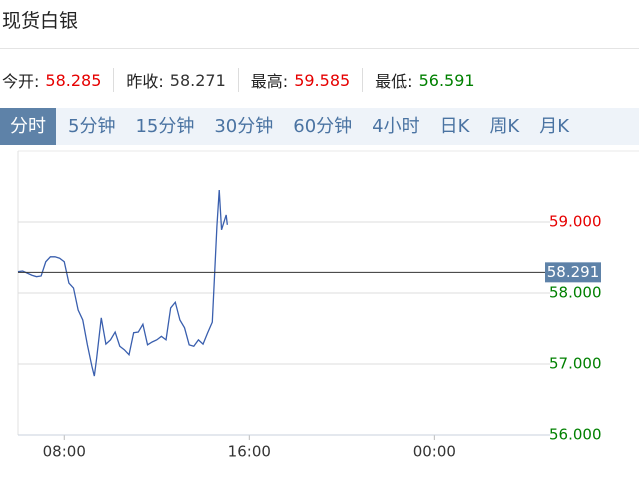 This screenshot has height=483, width=639. What do you see at coordinates (249, 452) in the screenshot?
I see `x-tick-label: 16:00` at bounding box center [249, 452].